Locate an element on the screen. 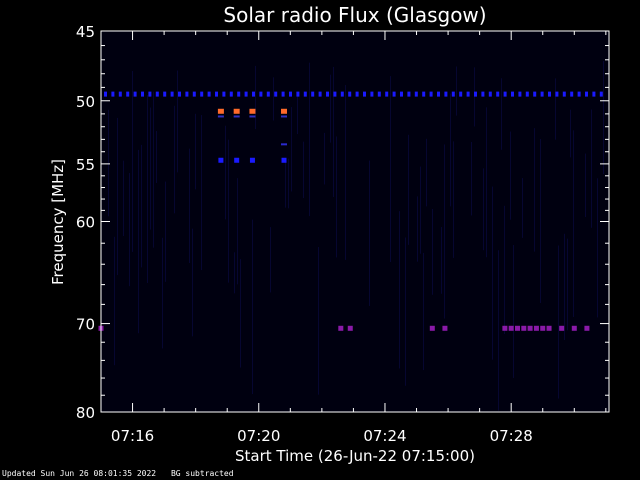 The height and width of the screenshot is (480, 640). x-tick-label: 07:24 is located at coordinates (384, 436).